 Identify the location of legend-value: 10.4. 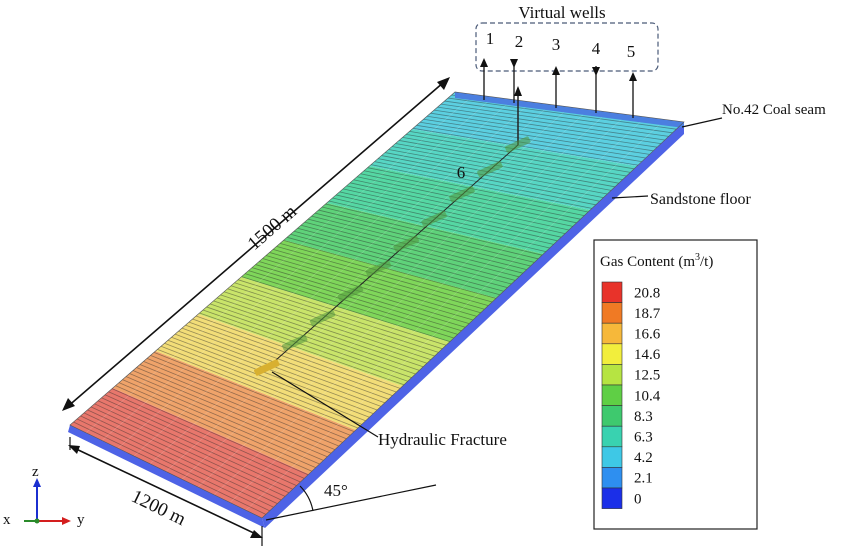
(647, 396).